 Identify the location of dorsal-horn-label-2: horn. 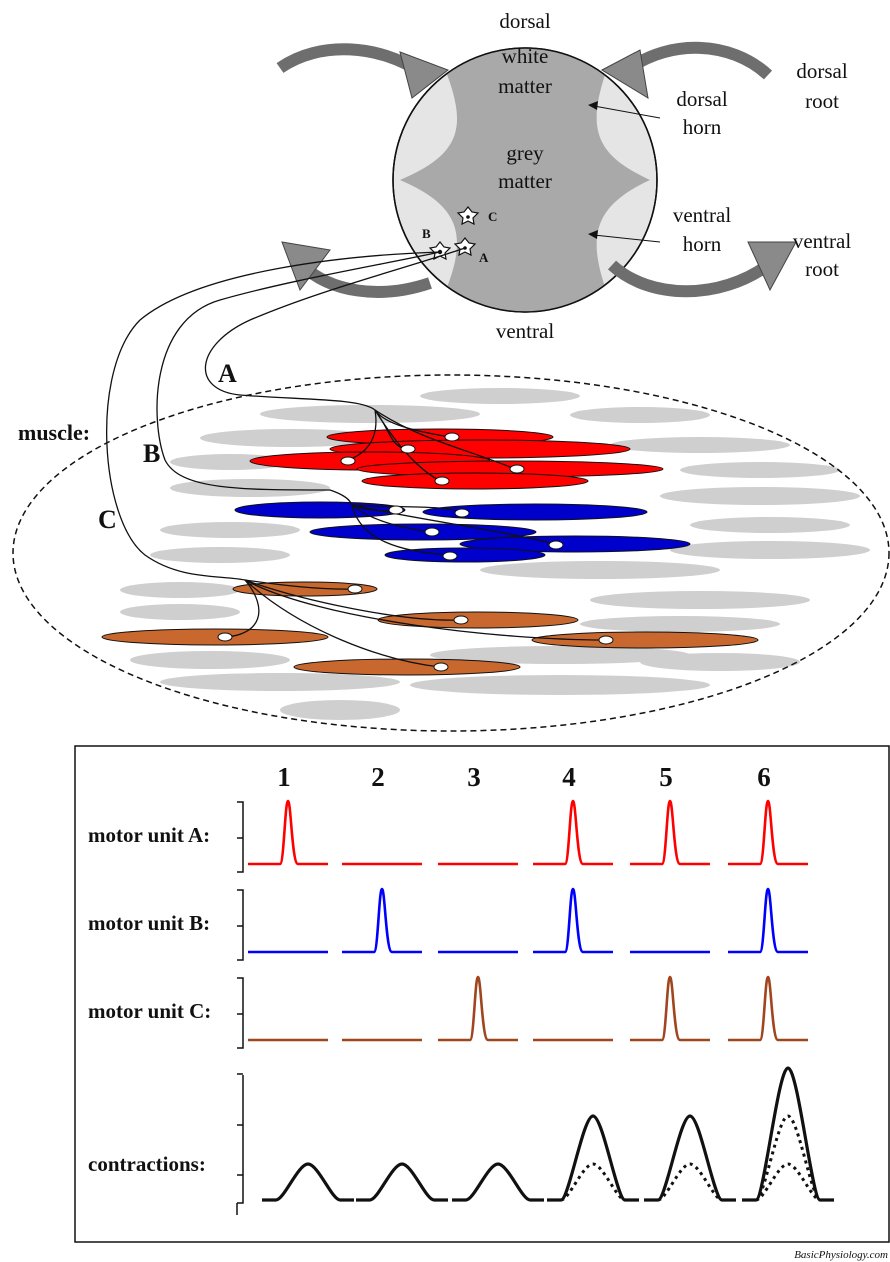
(702, 127).